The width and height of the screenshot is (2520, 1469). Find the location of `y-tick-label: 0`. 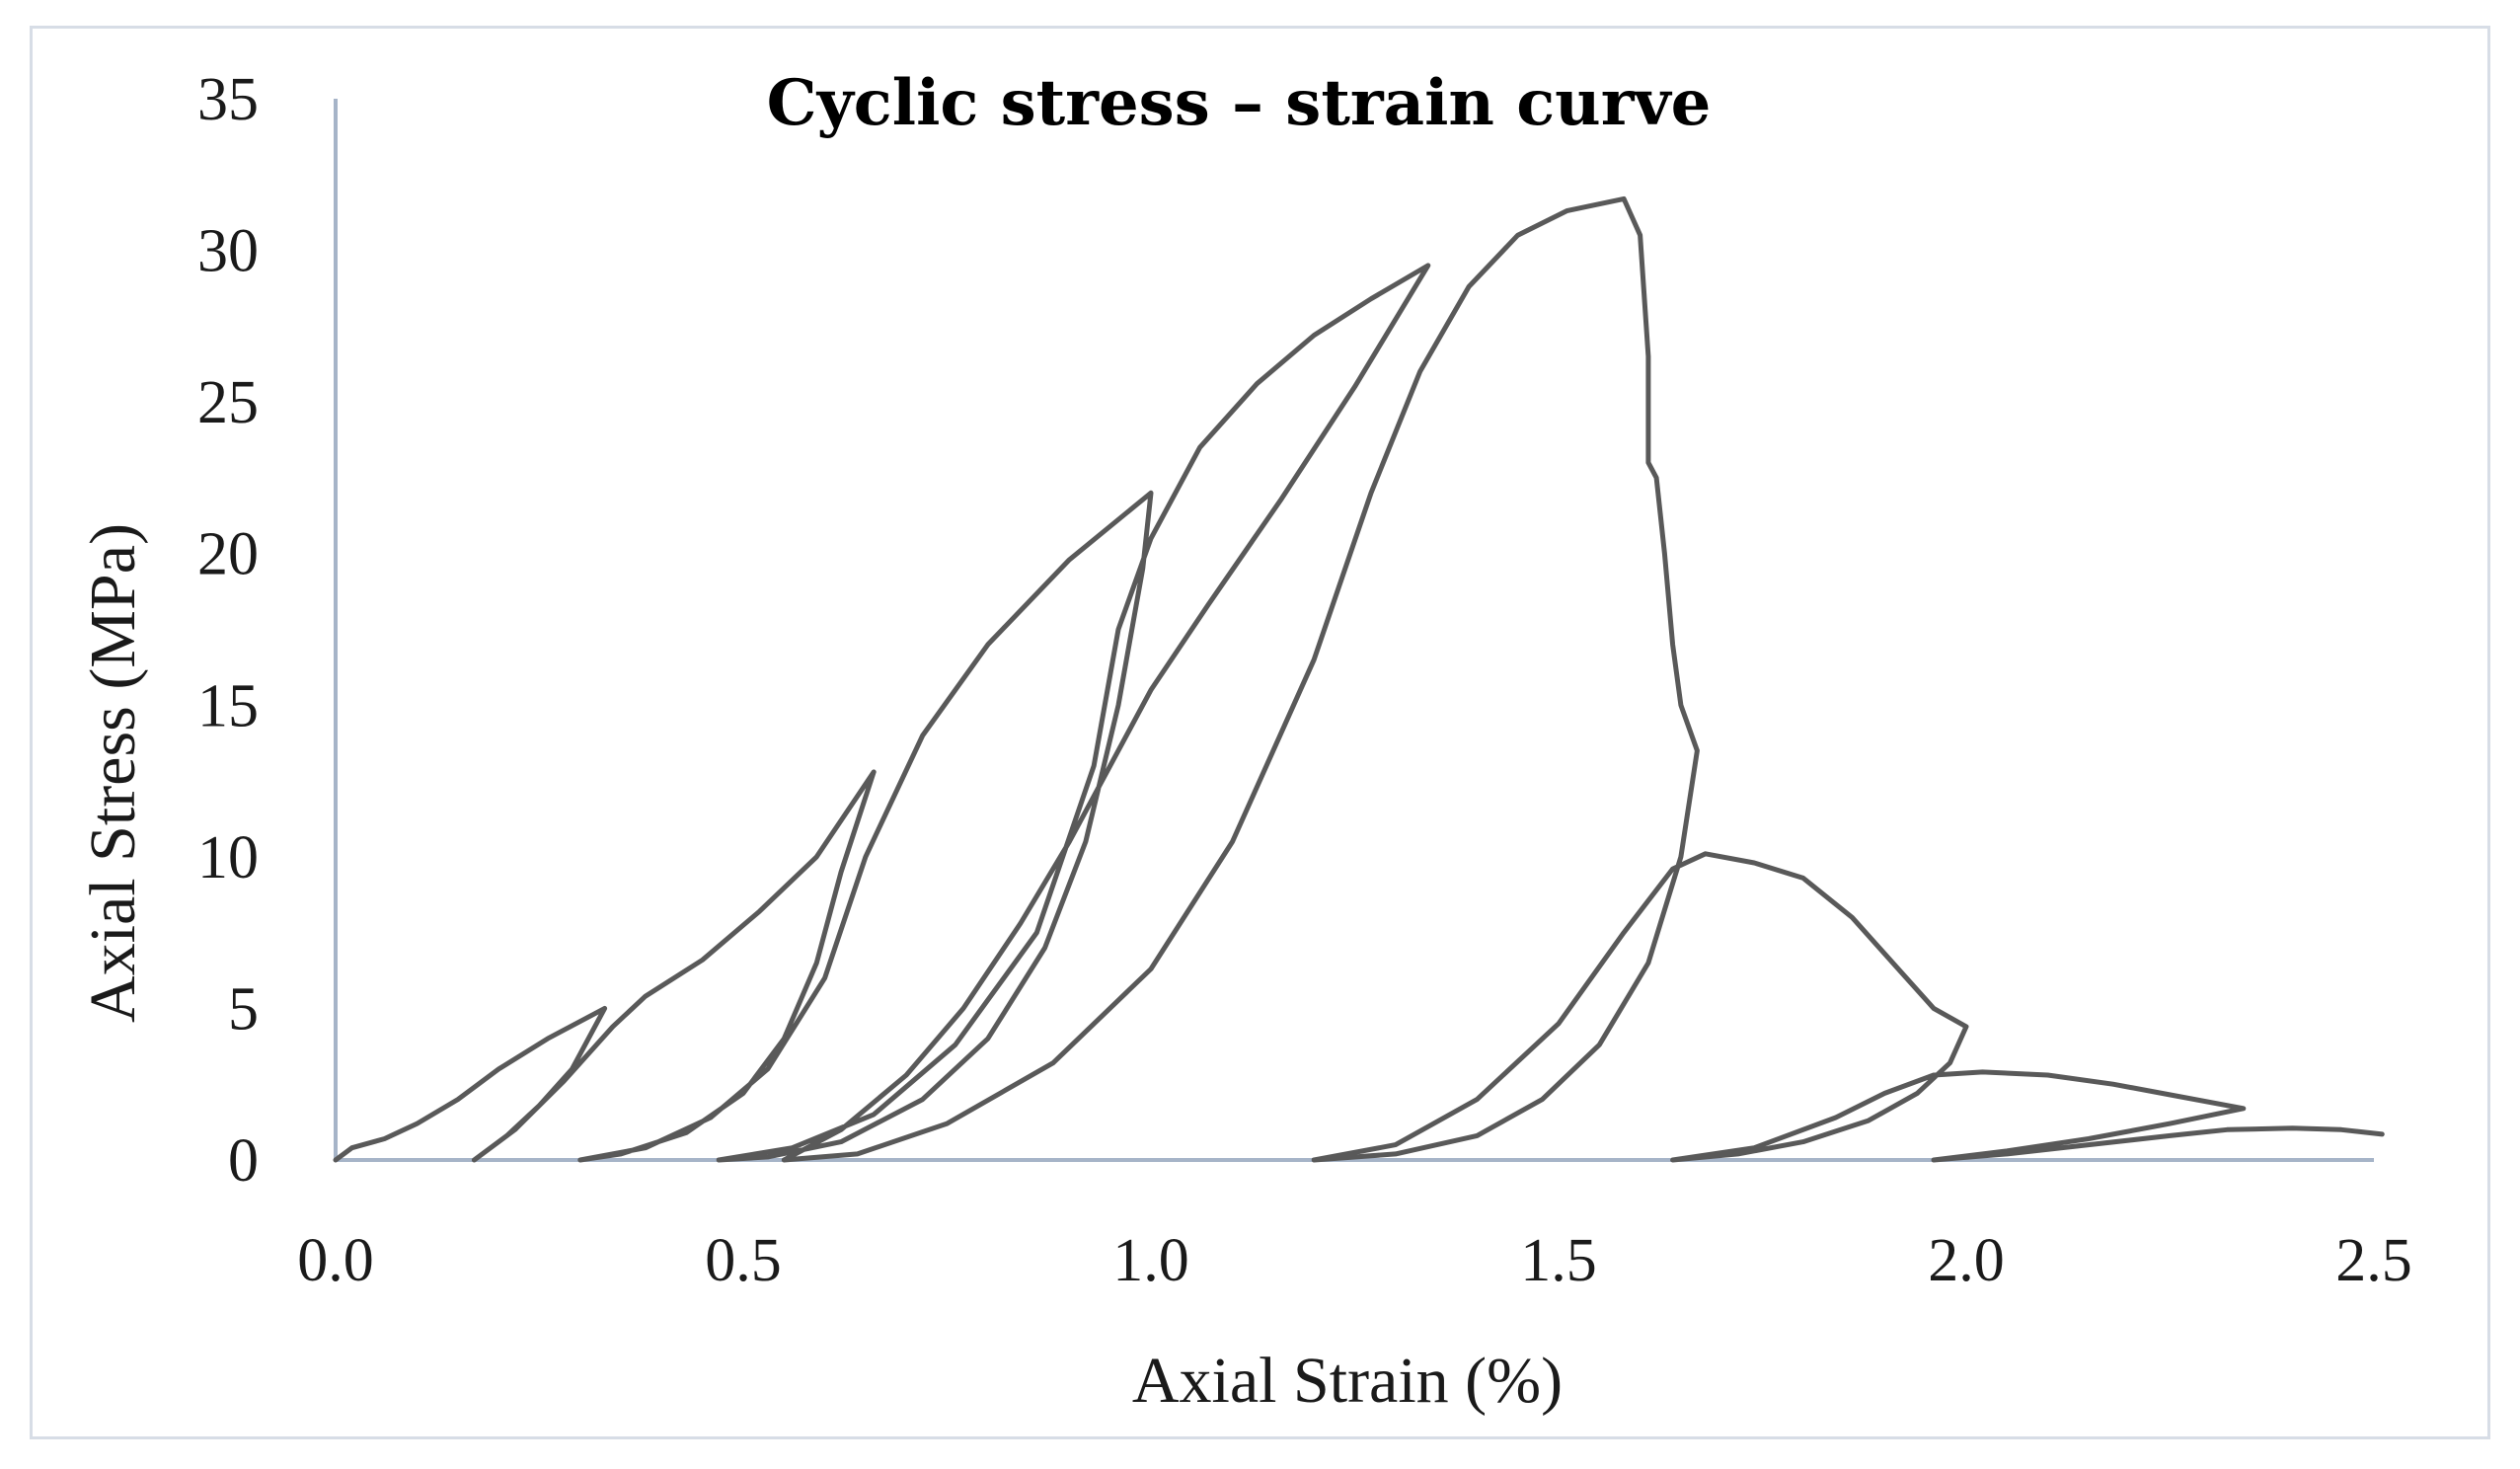

y-tick-label: 0 is located at coordinates (243, 1161).